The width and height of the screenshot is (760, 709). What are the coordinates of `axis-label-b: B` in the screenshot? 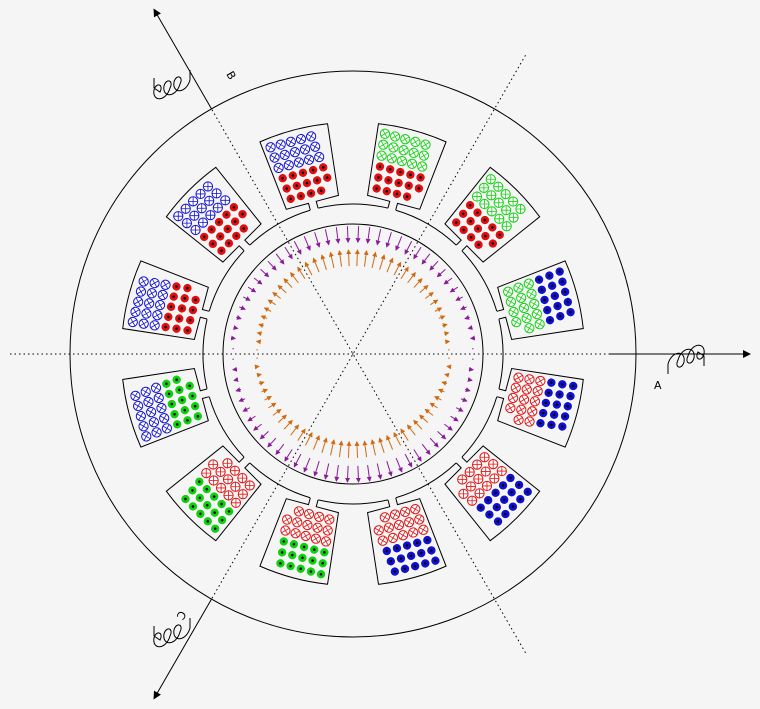 It's located at (230, 75).